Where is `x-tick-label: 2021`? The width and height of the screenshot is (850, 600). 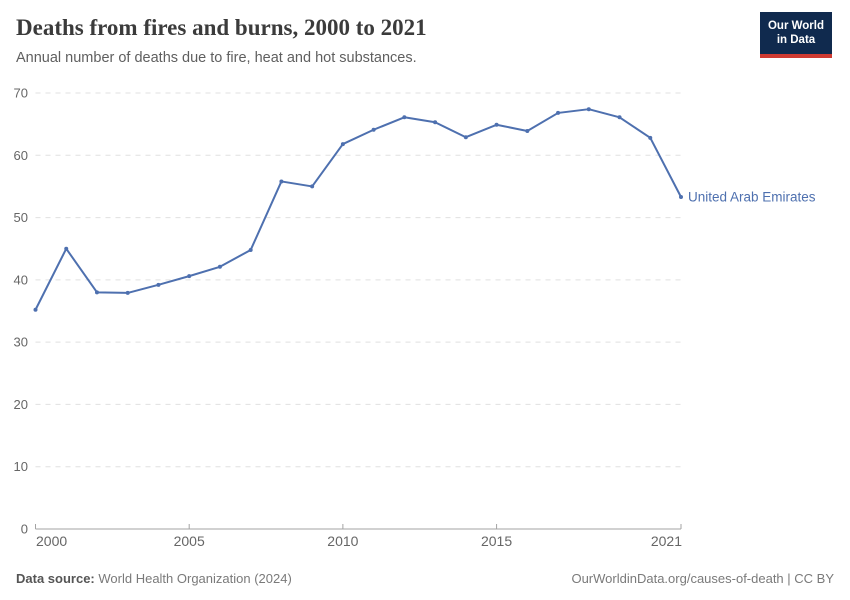 x-tick-label: 2021 is located at coordinates (666, 541).